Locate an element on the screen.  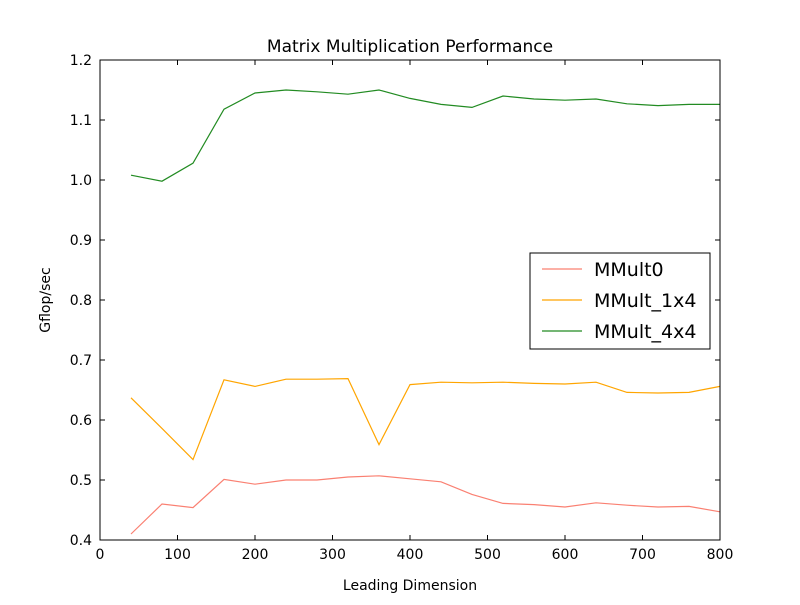
x-tick-label: 300 is located at coordinates (332, 555).